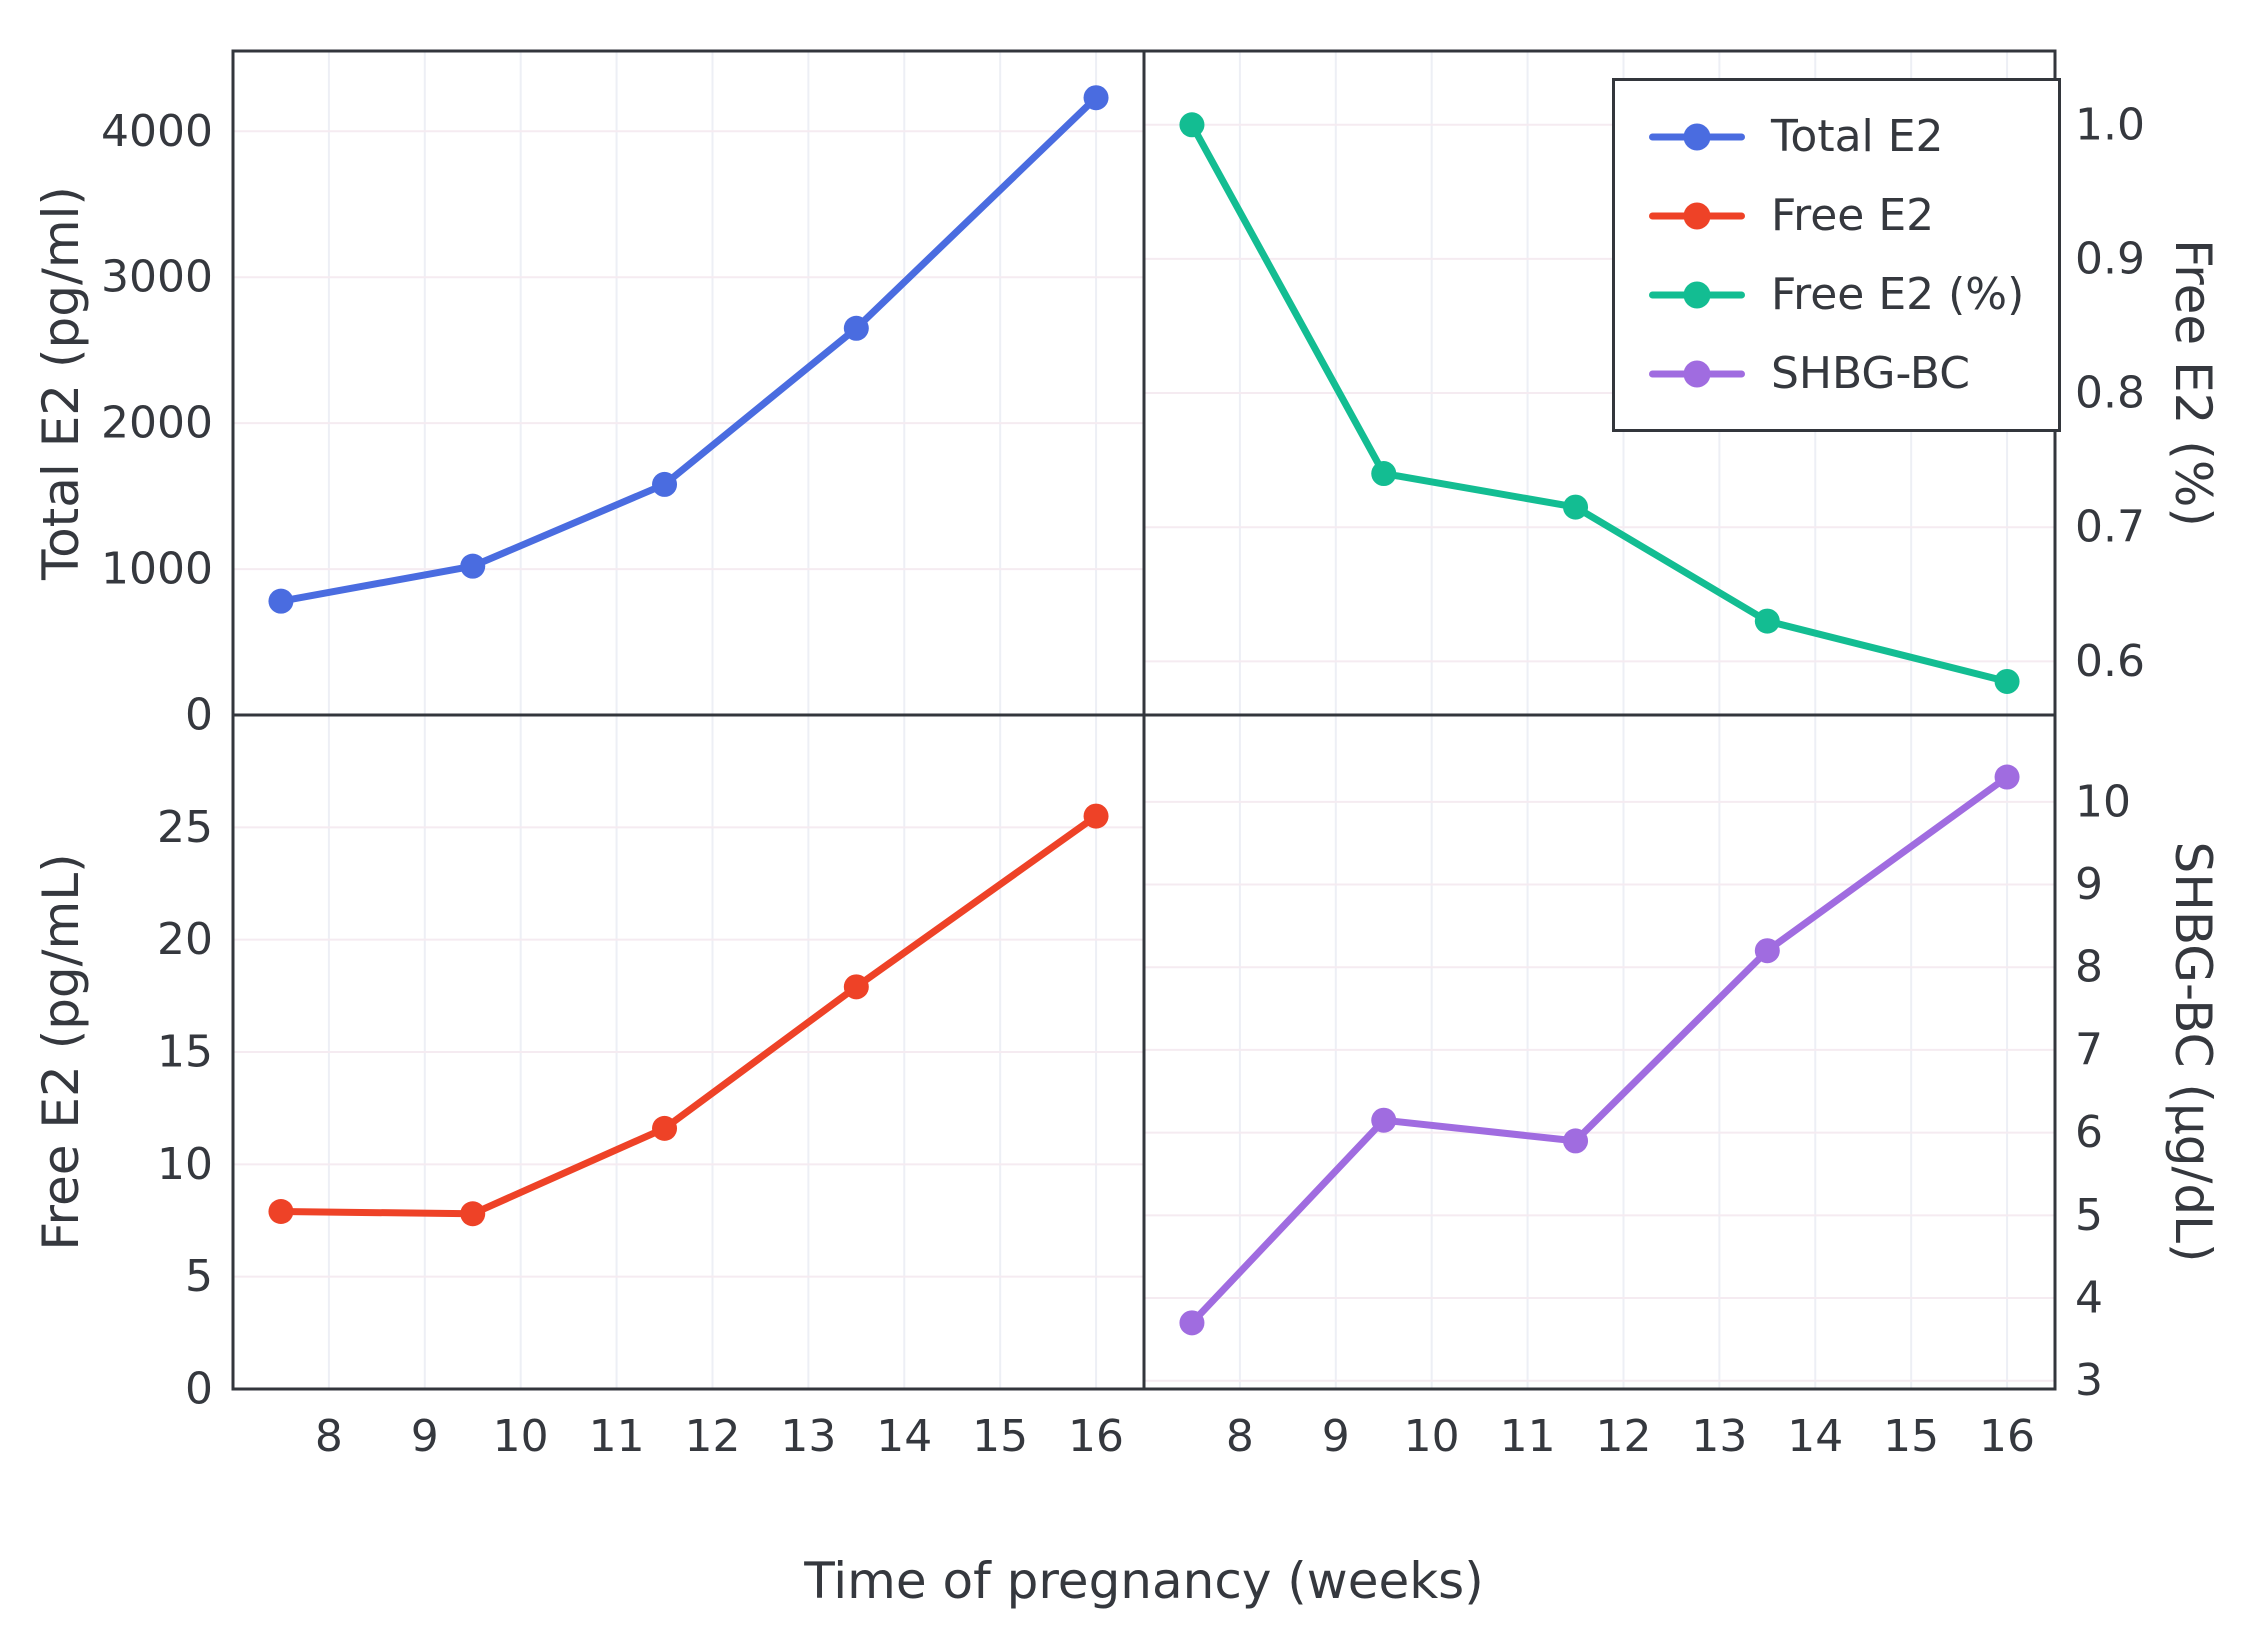  Describe the element at coordinates (2193, 1052) in the screenshot. I see `y-axis-label-shbg-bc: SHBG-BC (µg/dL)` at that location.